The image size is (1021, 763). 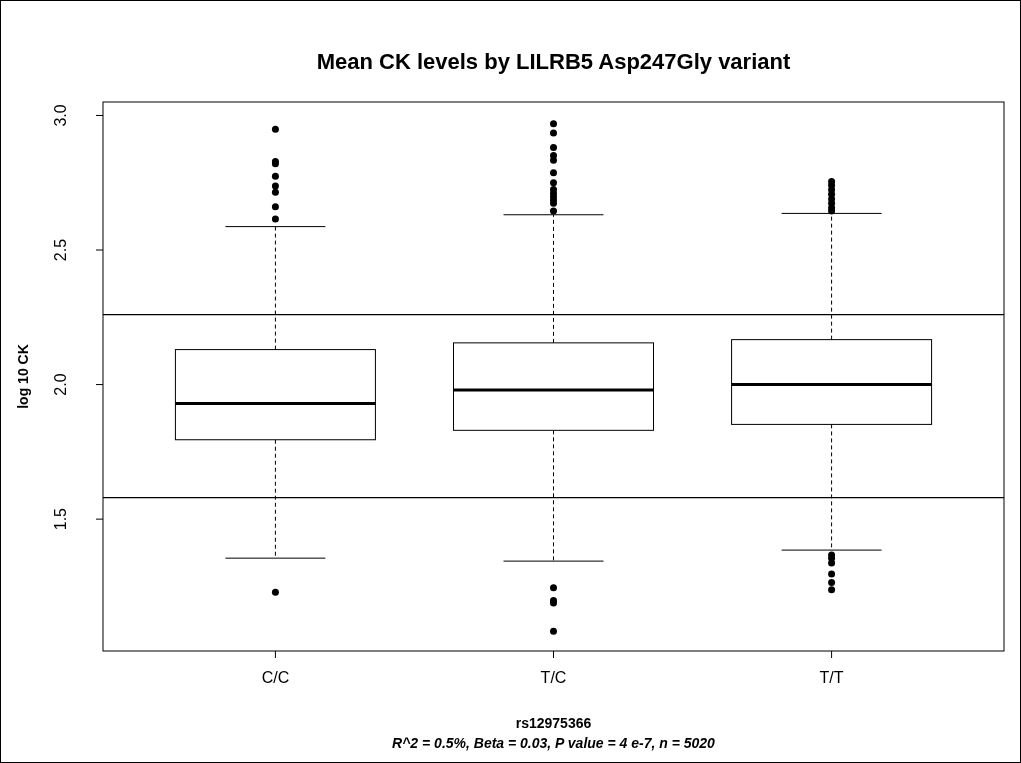 What do you see at coordinates (554, 743) in the screenshot?
I see `text: R^2 = 0.5%, Beta = 0.03, P value = 4 e-7, n = 5020` at bounding box center [554, 743].